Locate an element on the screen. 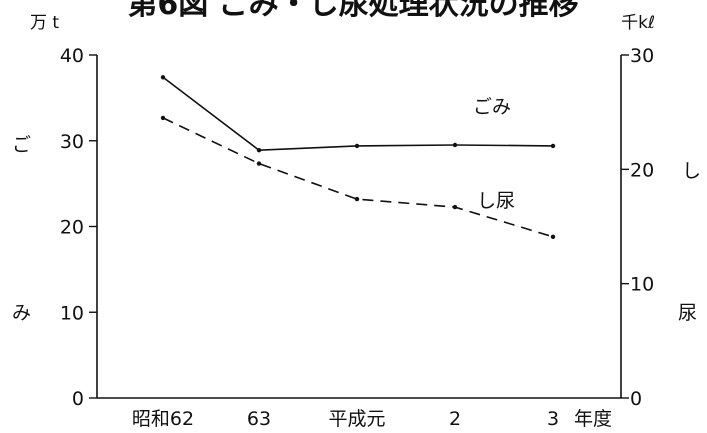  right-axis-tick-label: 30 is located at coordinates (642, 56).